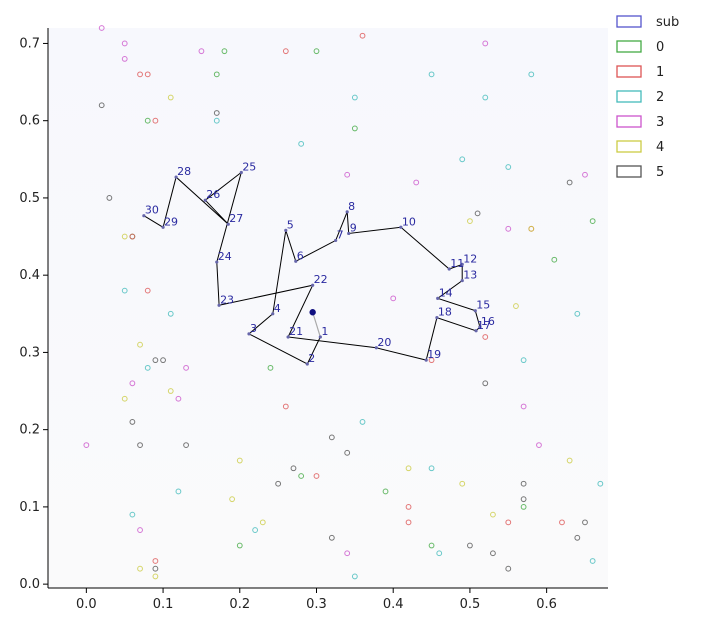 The width and height of the screenshot is (704, 621). What do you see at coordinates (483, 305) in the screenshot?
I see `path-point-label: 15` at bounding box center [483, 305].